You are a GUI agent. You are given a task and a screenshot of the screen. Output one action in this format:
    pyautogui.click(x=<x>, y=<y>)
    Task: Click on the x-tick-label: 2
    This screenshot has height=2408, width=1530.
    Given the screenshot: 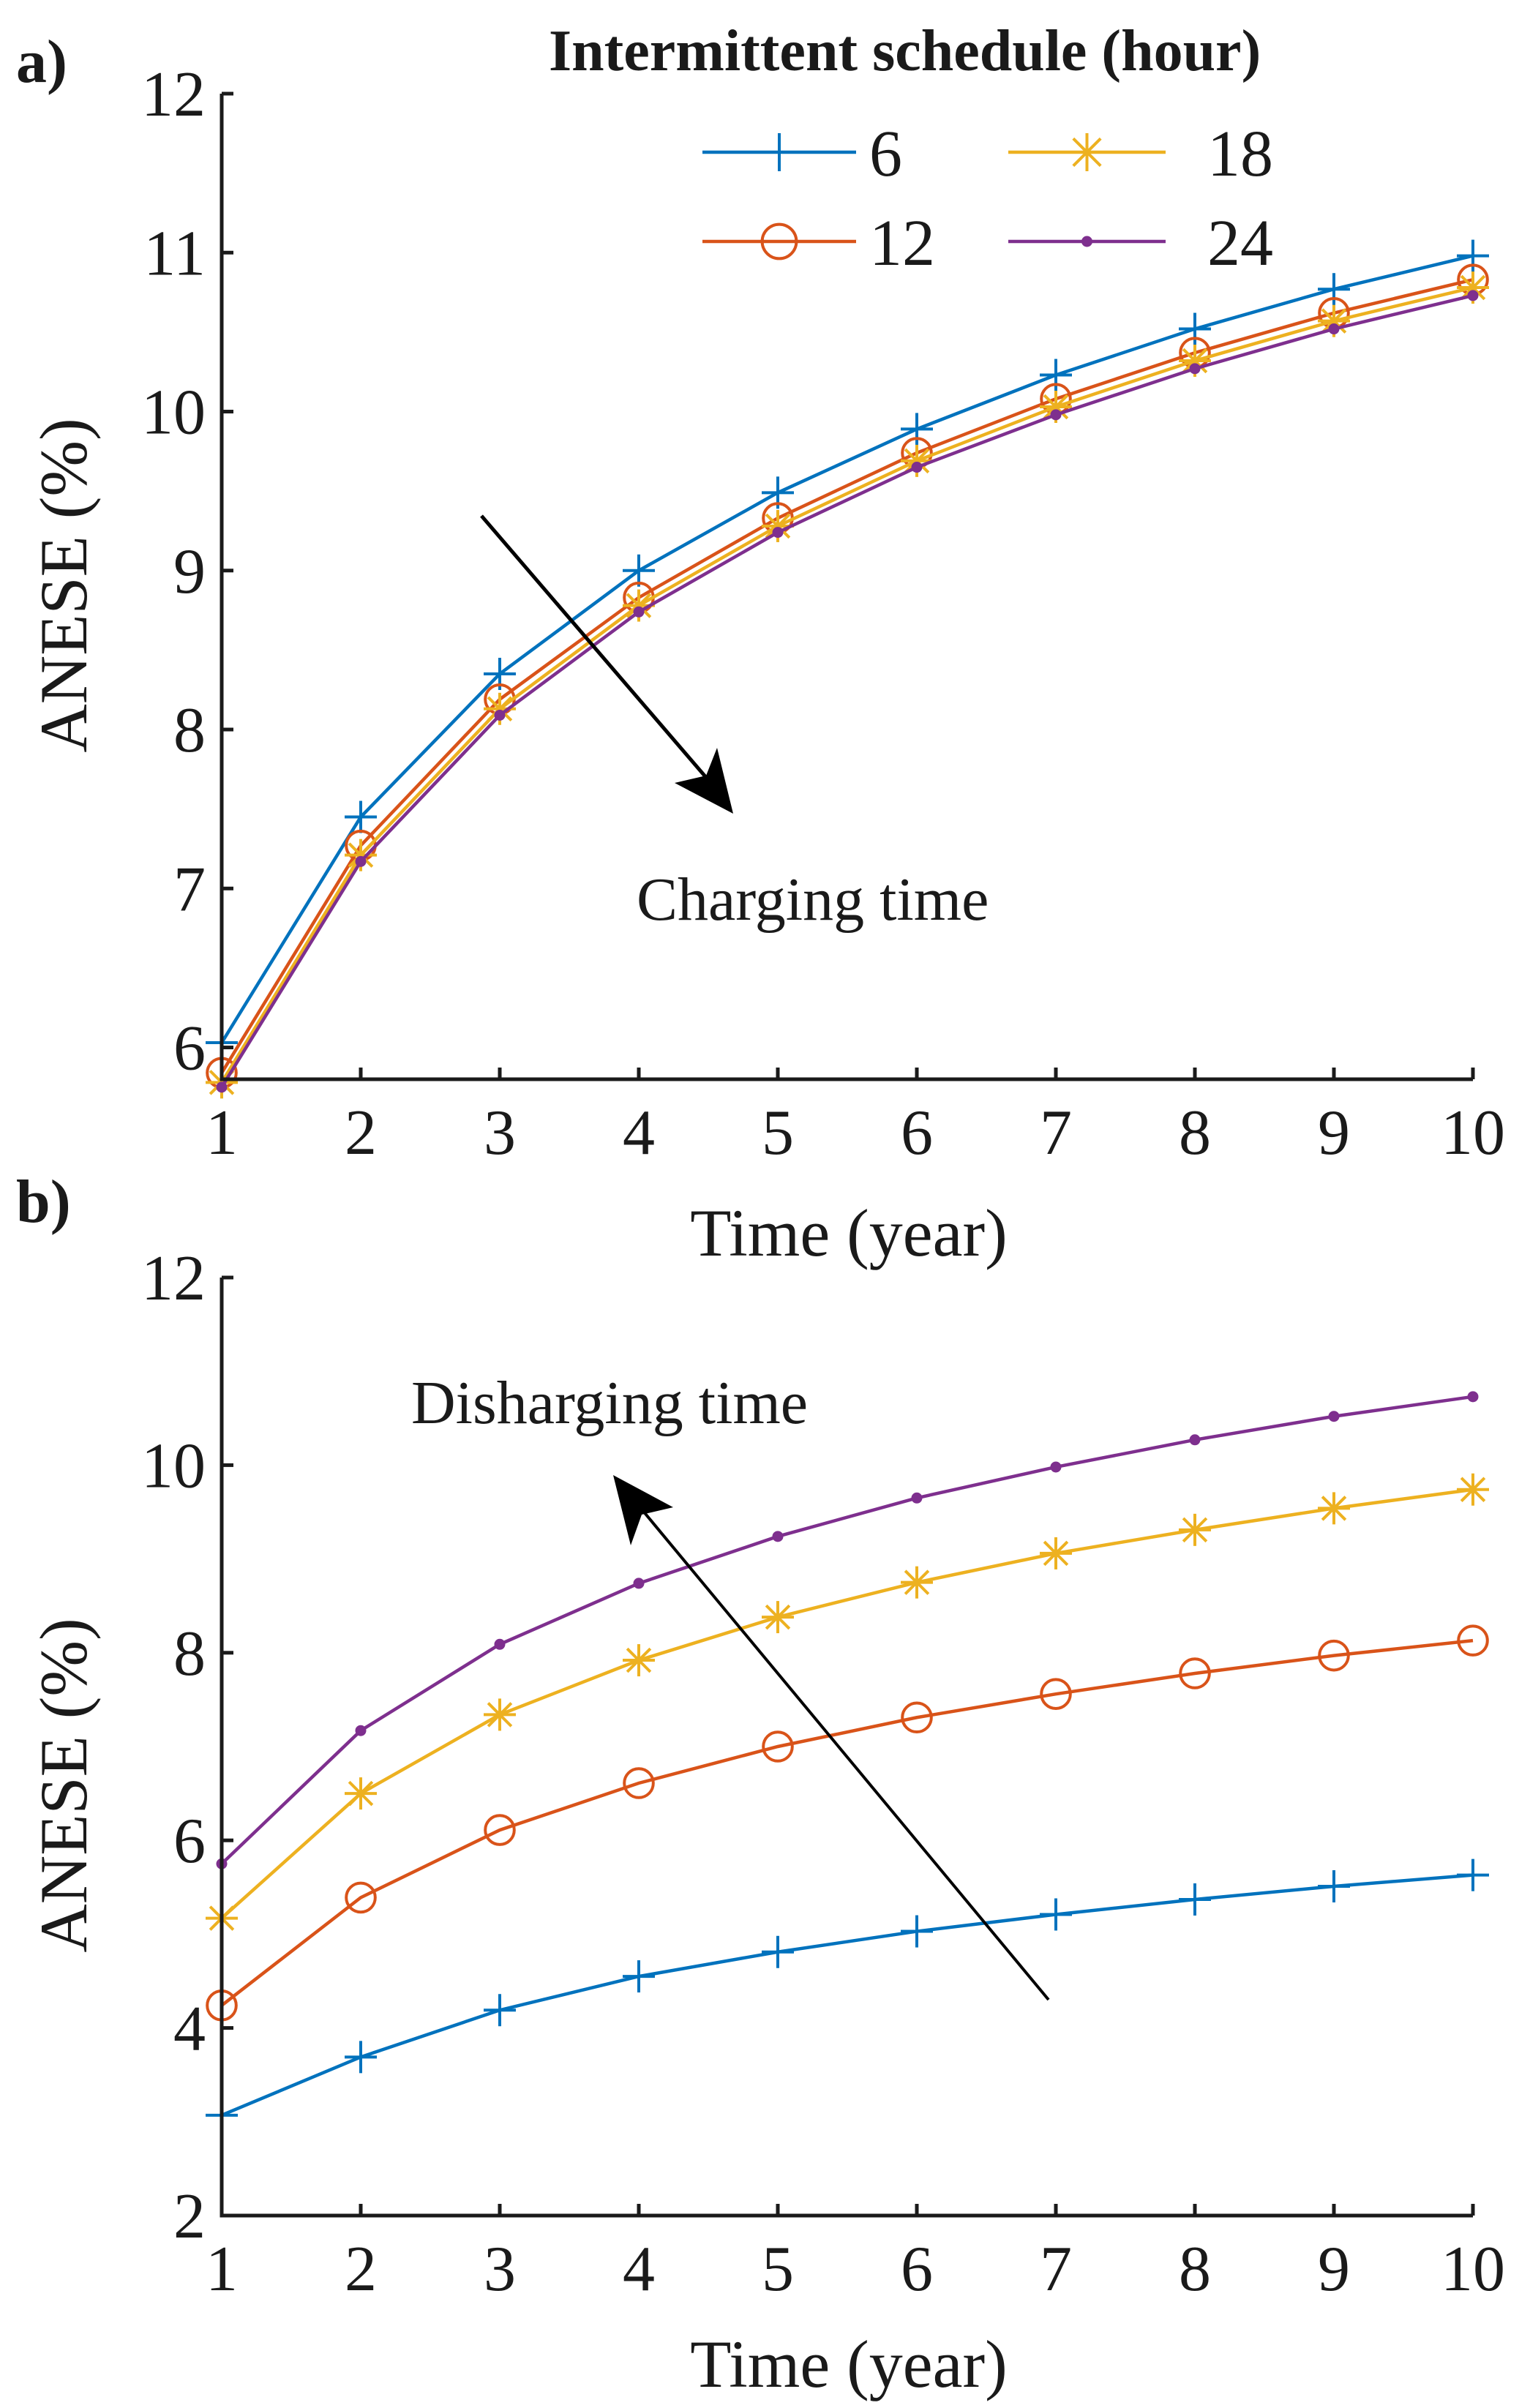 What is the action you would take?
    pyautogui.click(x=361, y=1133)
    